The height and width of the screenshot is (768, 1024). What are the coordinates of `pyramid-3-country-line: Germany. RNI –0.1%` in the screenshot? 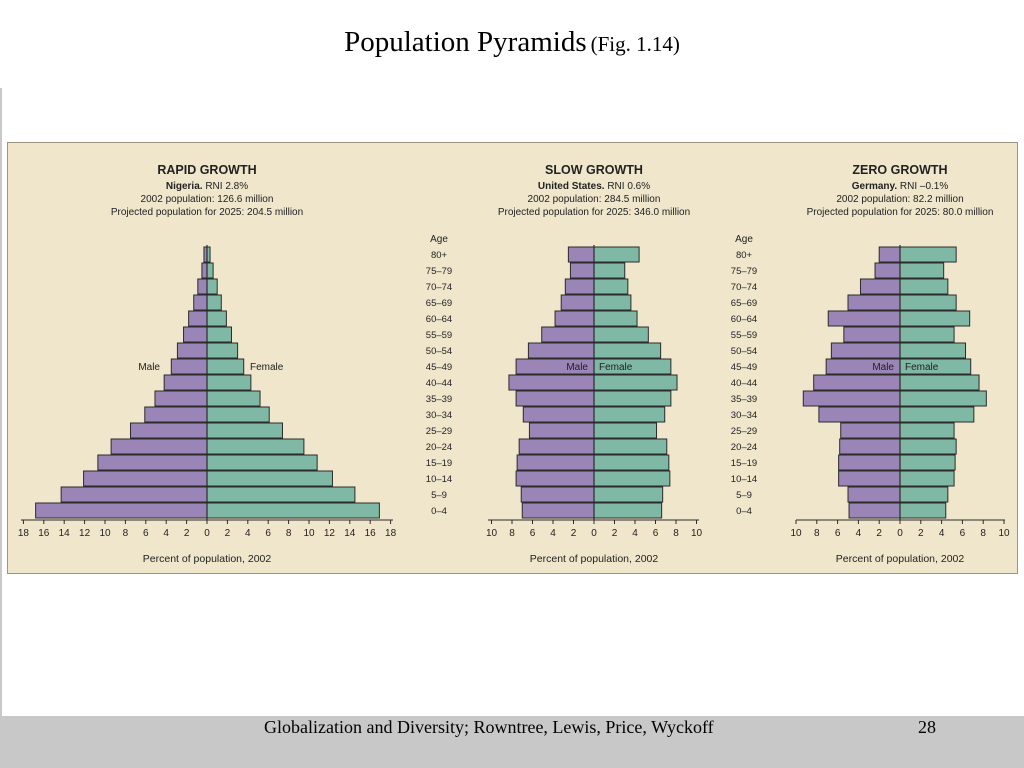 It's located at (900, 186).